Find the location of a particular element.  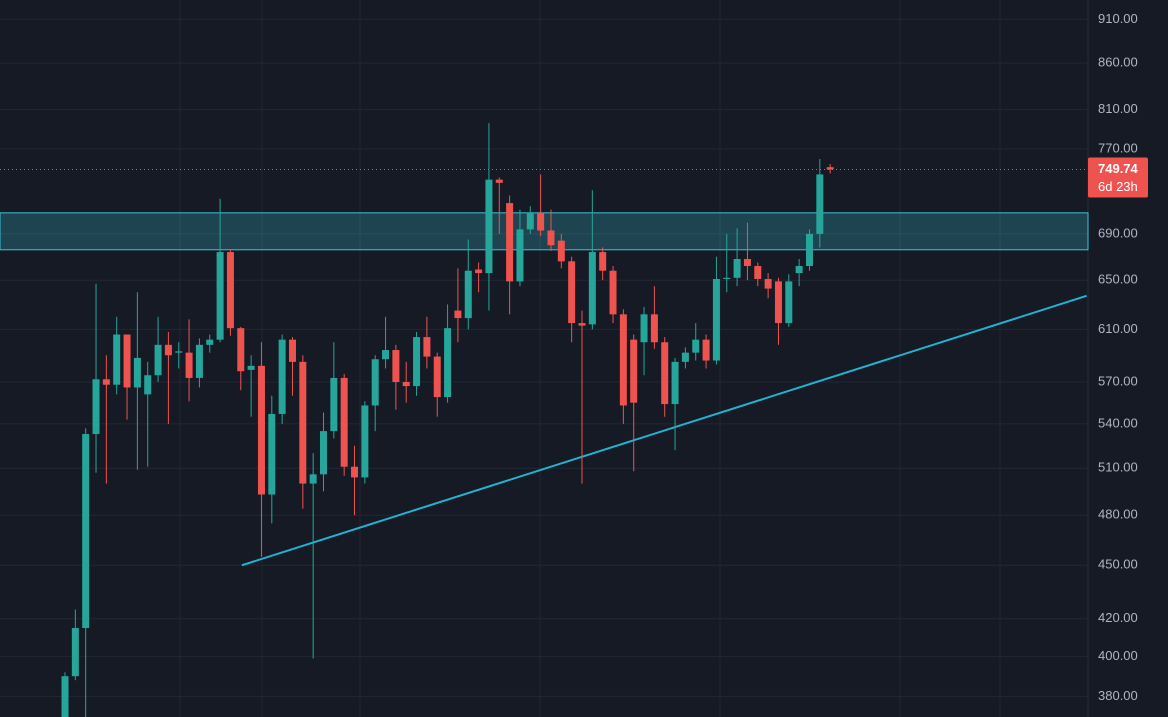

last-price-label: 749.74 is located at coordinates (1118, 168).